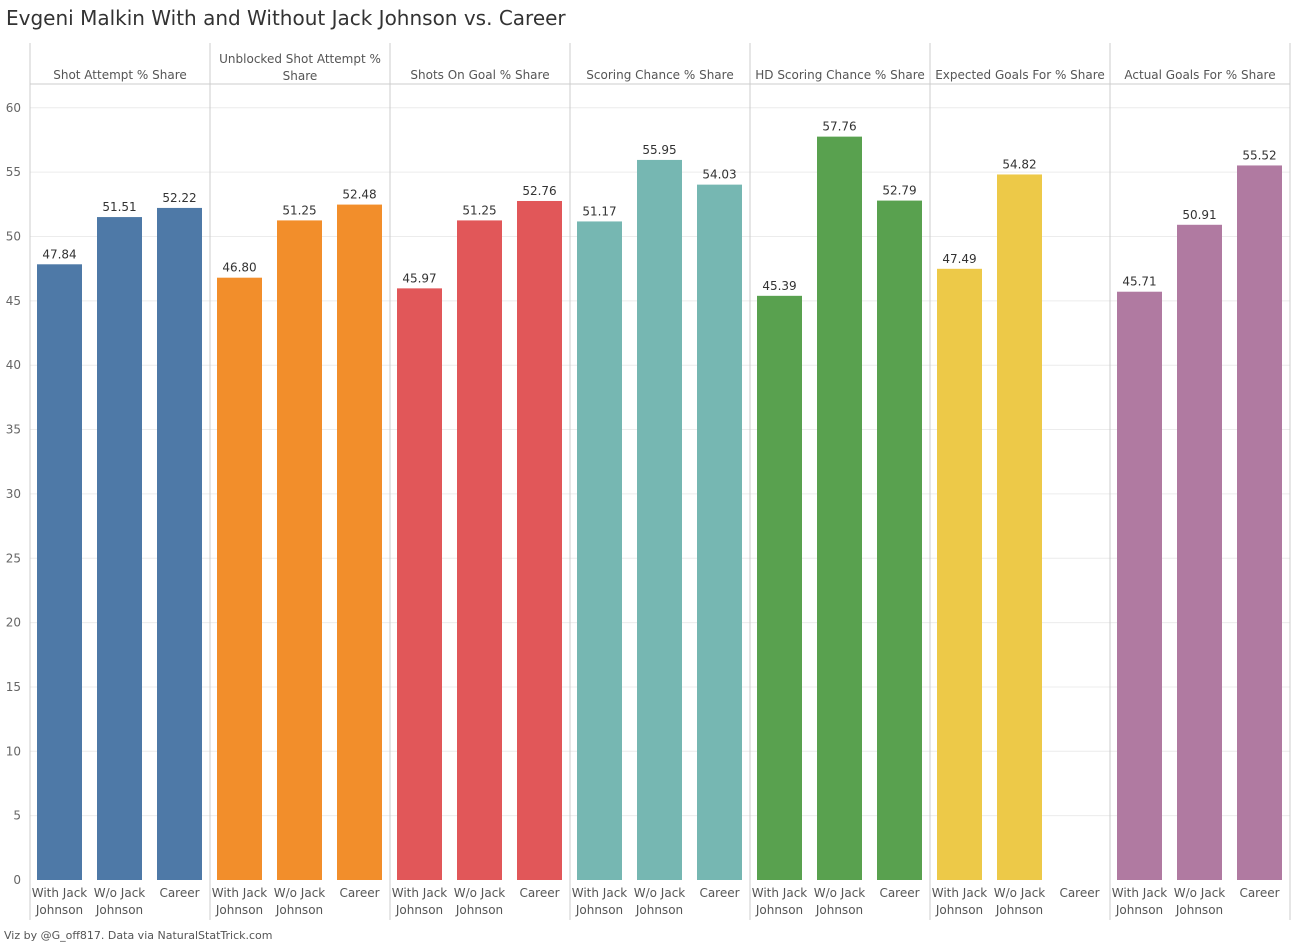 The width and height of the screenshot is (1292, 945). I want to click on y-tick-label: 5, so click(17, 816).